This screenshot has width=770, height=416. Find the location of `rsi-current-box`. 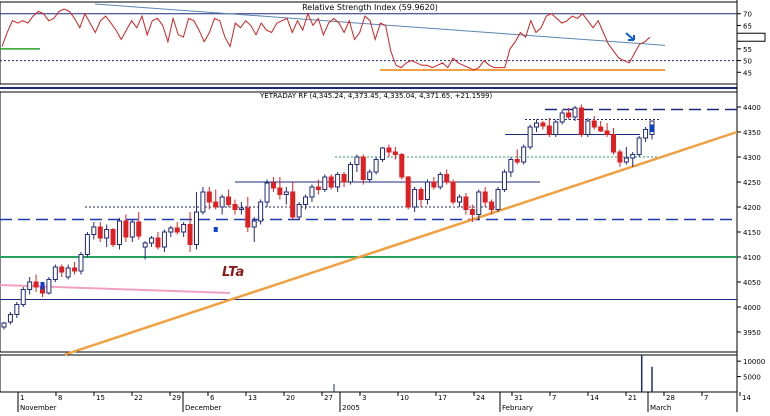

rsi-current-box is located at coordinates (751, 37).